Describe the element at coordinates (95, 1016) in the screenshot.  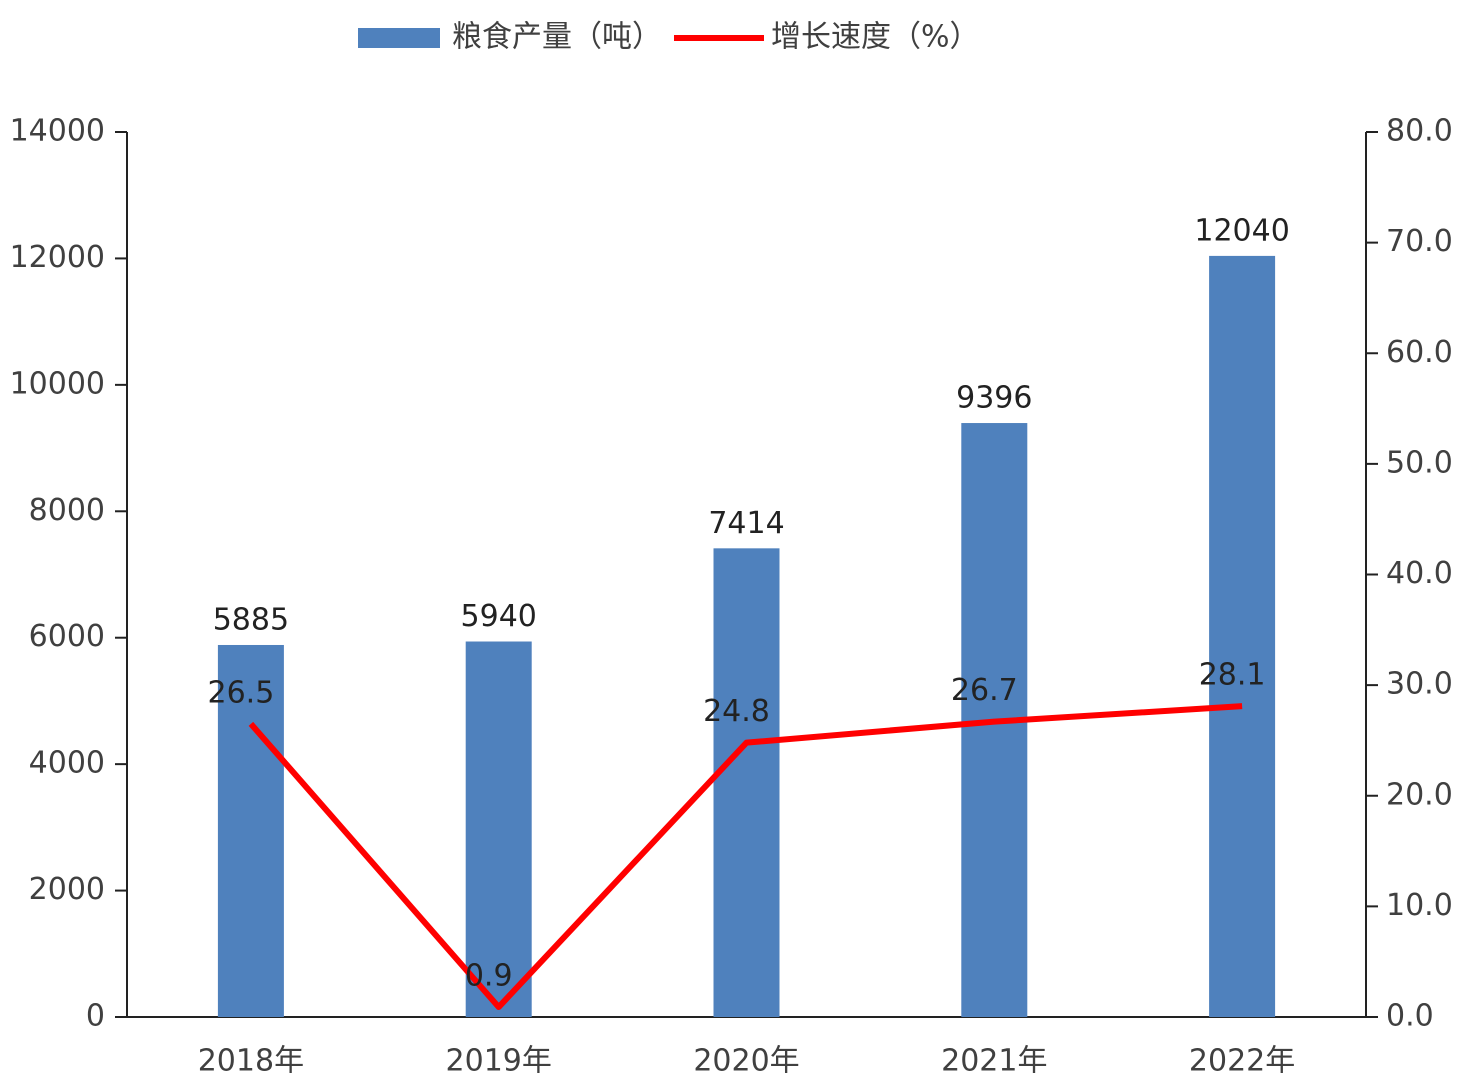
I see `y-tick-label: 0` at that location.